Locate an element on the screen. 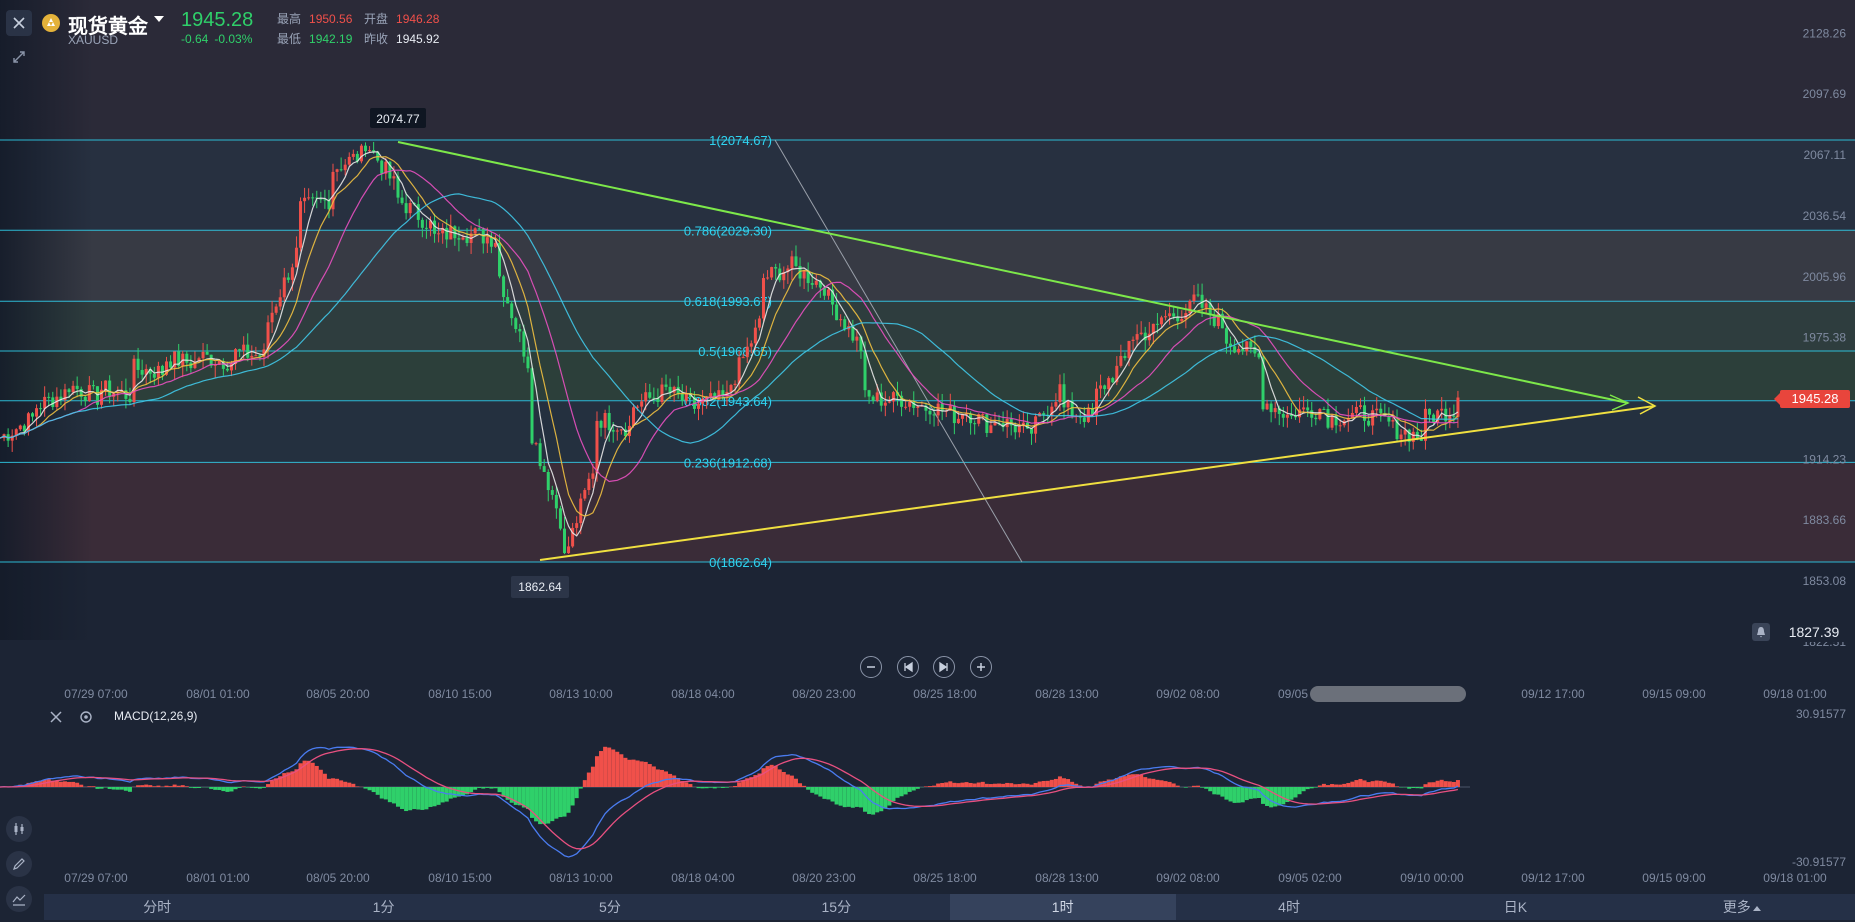 Image resolution: width=1855 pixels, height=922 pixels. price-axis-label: 1975.38 is located at coordinates (1825, 338).